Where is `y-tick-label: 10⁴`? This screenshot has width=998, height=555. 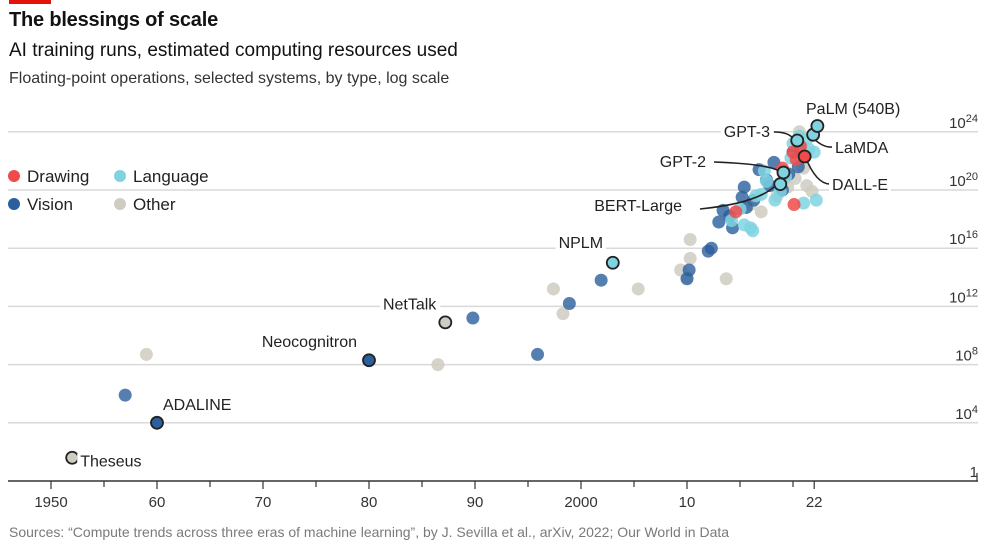 y-tick-label: 10⁴ is located at coordinates (966, 413).